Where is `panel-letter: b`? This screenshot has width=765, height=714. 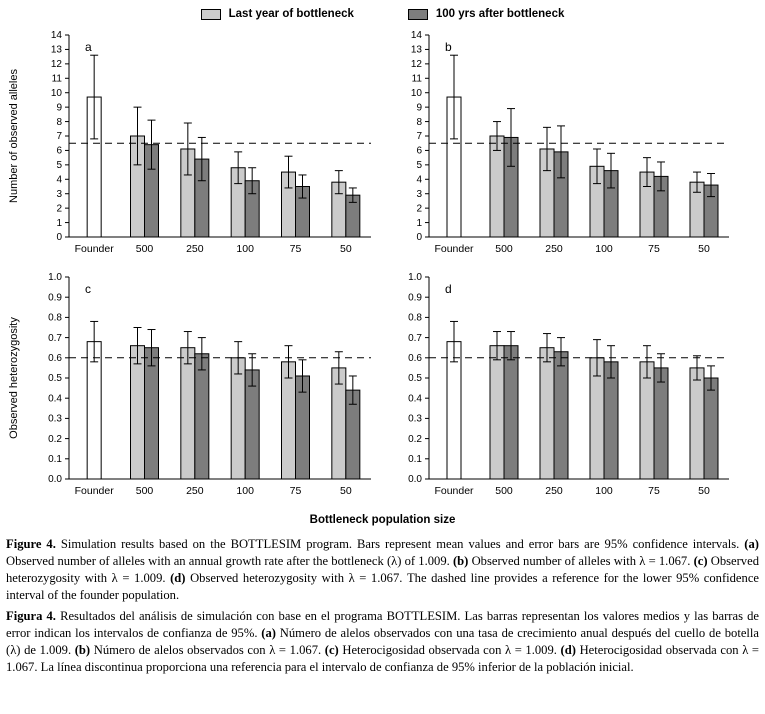
panel-letter: b is located at coordinates (448, 47).